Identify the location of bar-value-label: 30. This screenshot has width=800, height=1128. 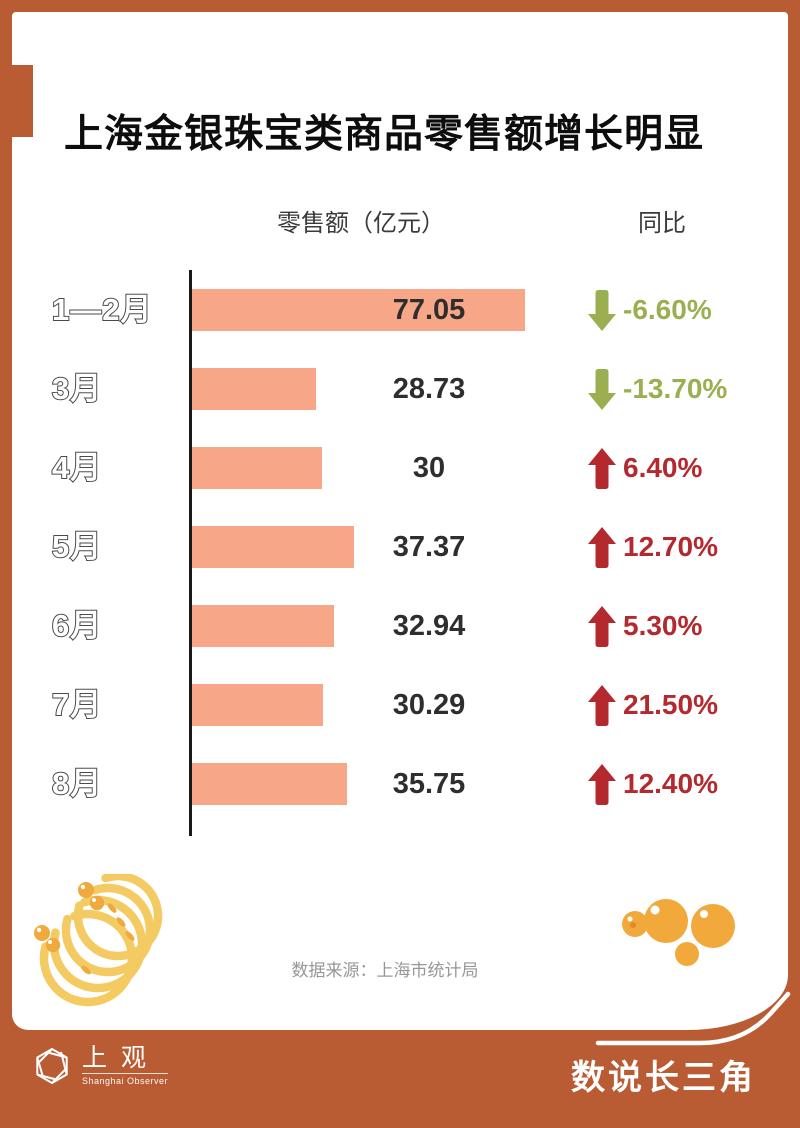
(429, 468).